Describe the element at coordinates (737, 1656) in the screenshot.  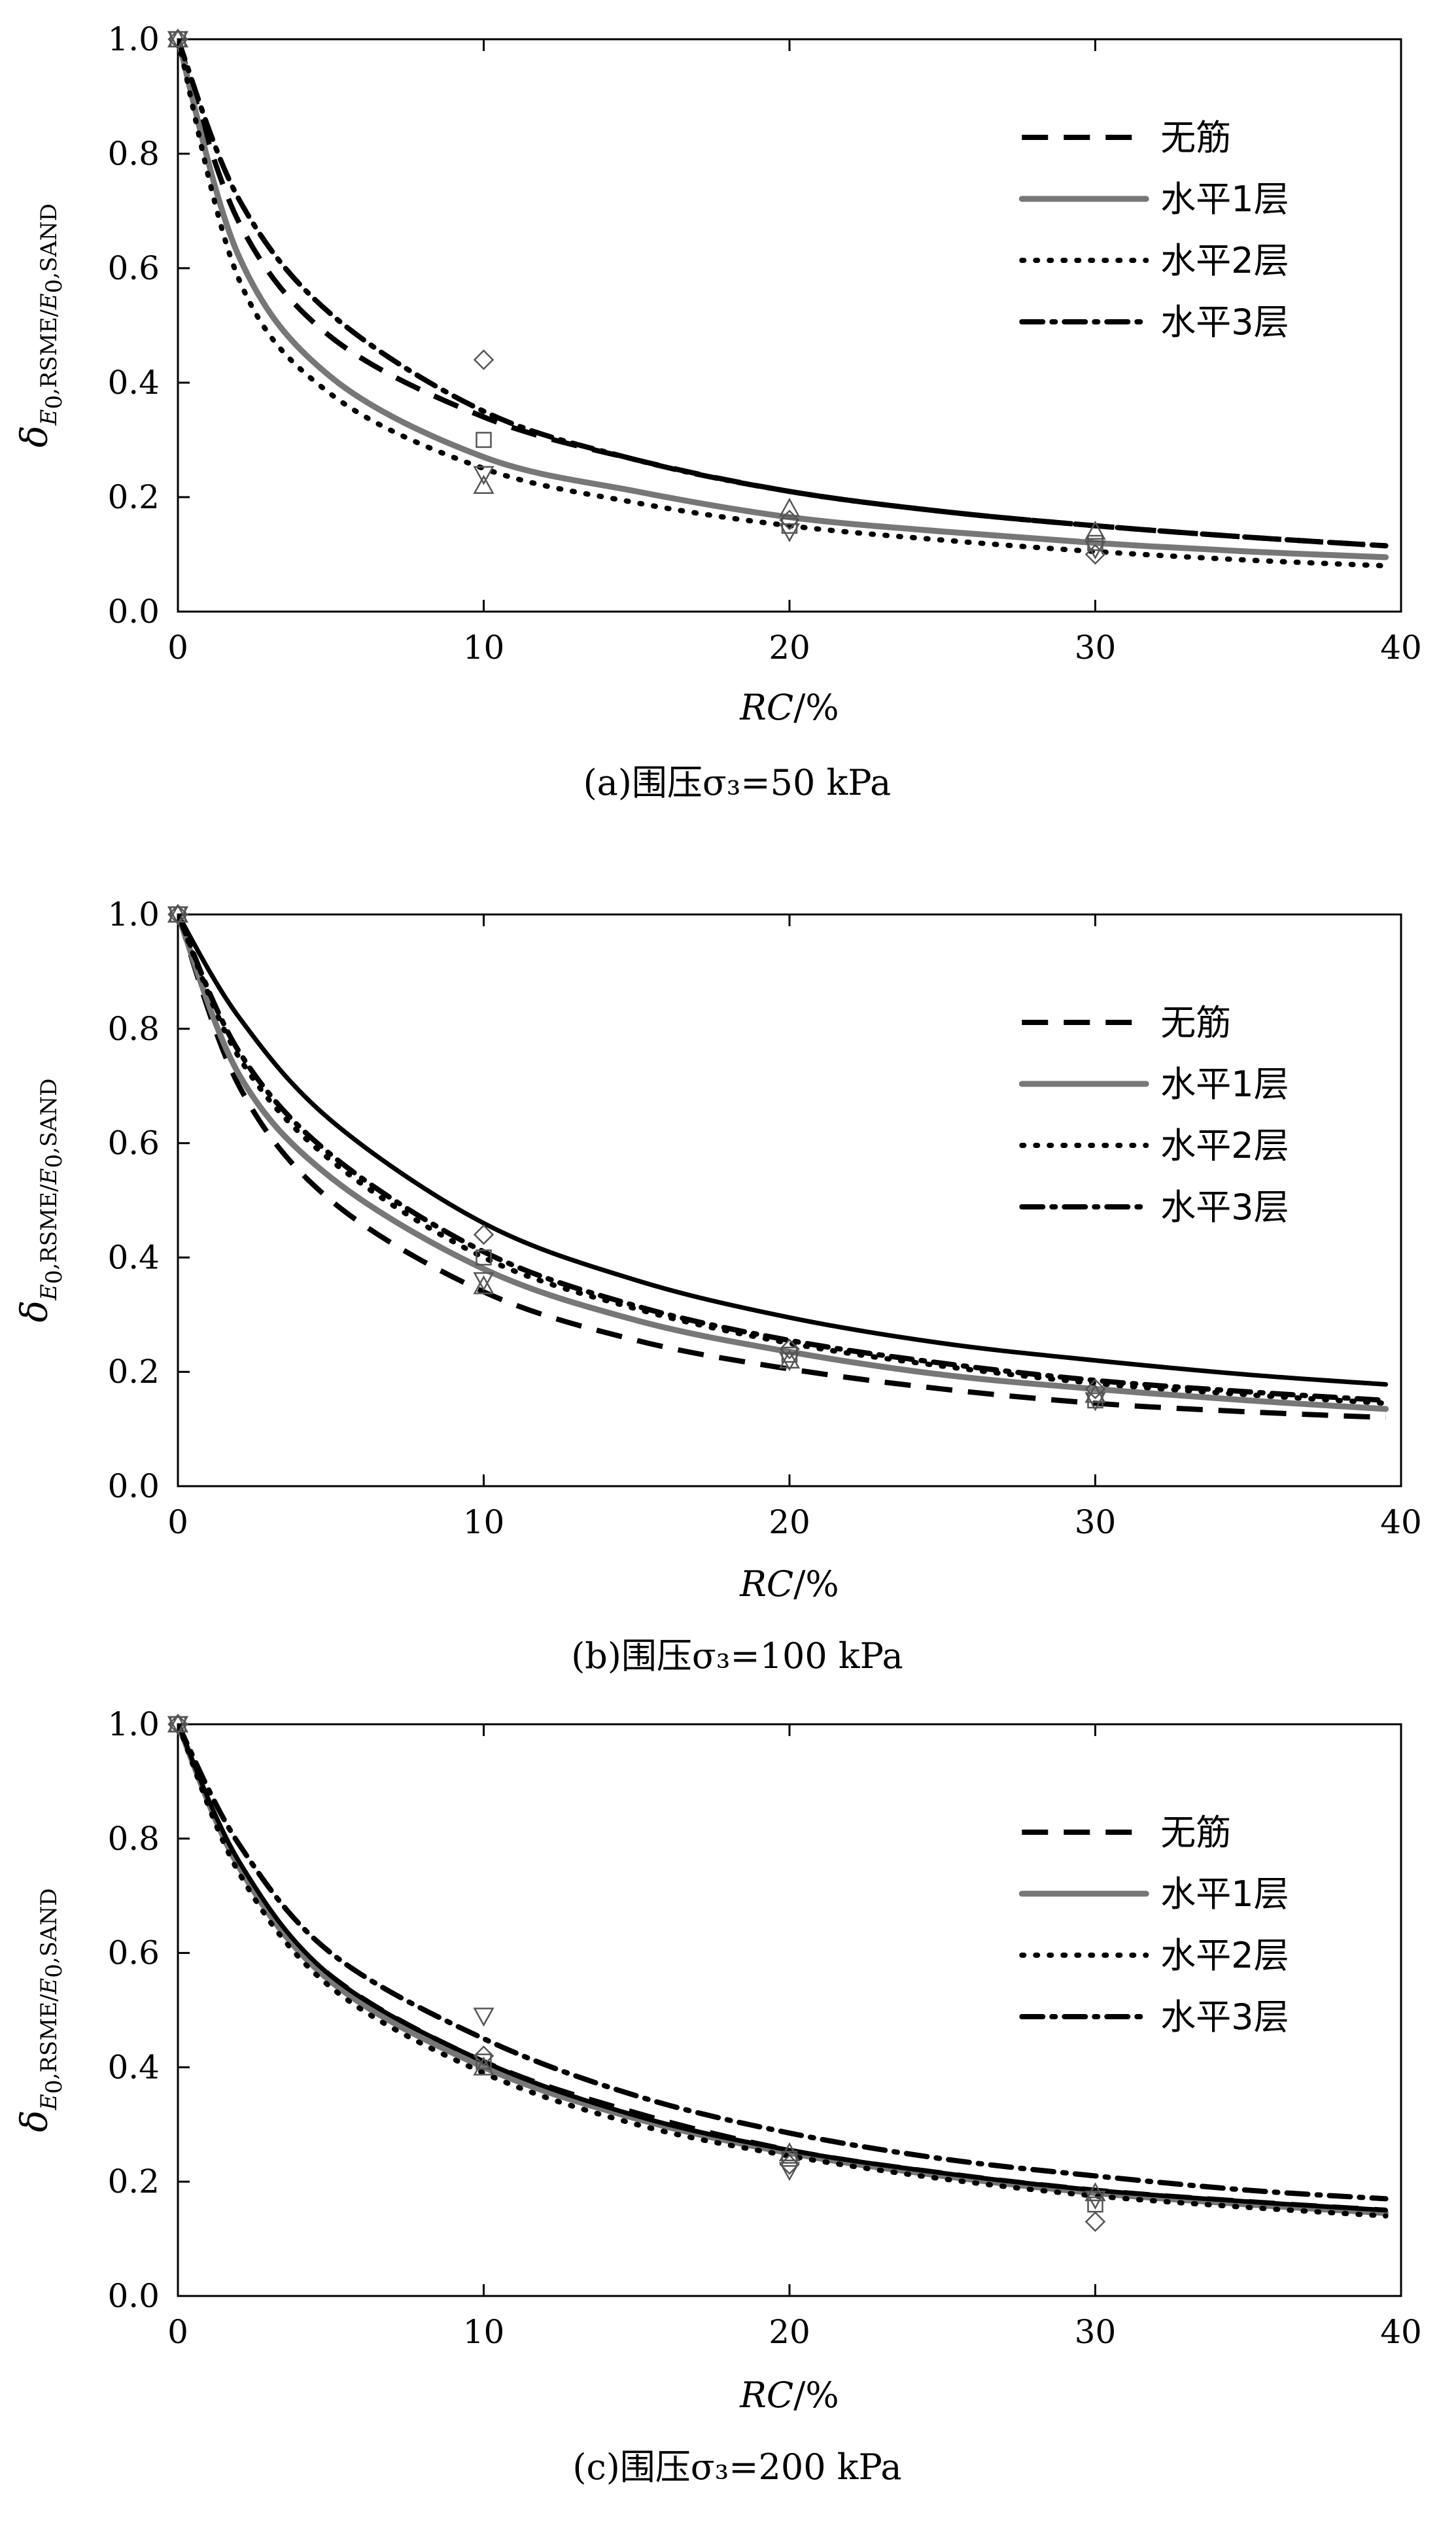
I see `panel-caption: (b)围压σ₃=100 kPa` at that location.